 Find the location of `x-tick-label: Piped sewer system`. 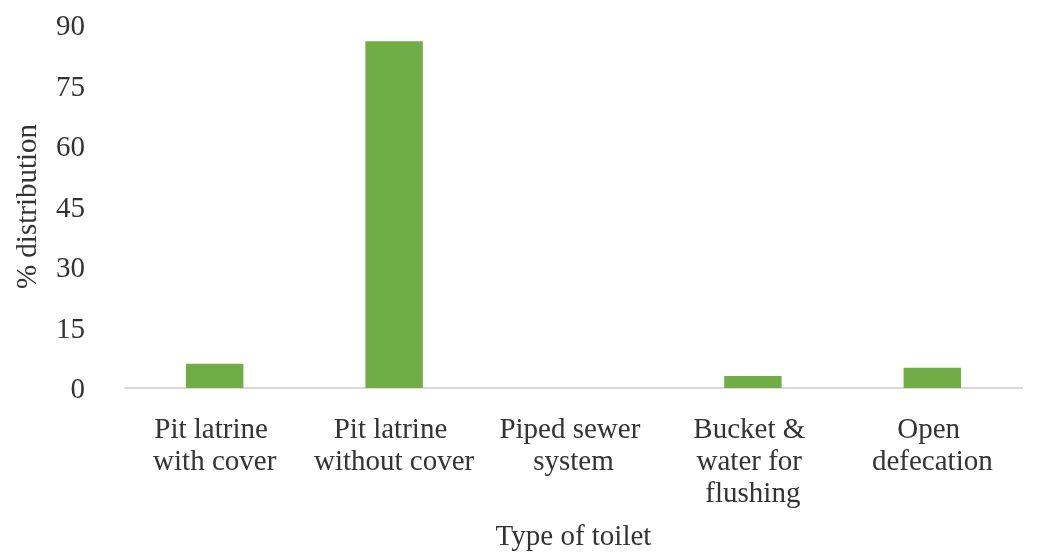

x-tick-label: Piped sewer system is located at coordinates (573, 444).